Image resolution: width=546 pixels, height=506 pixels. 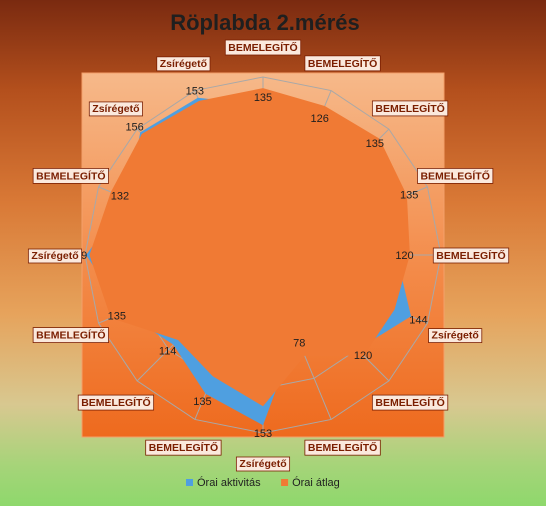 I want to click on value-label: 144, so click(x=418, y=320).